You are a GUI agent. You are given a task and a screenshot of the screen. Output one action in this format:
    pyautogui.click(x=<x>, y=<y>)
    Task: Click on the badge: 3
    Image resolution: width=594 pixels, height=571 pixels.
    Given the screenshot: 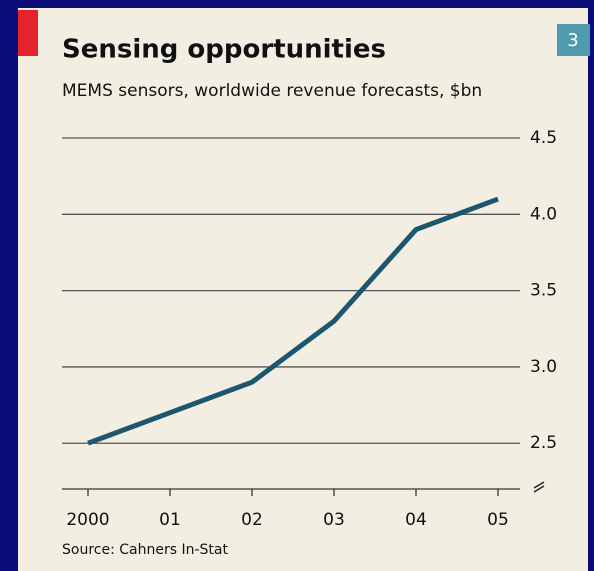 What is the action you would take?
    pyautogui.click(x=572, y=40)
    